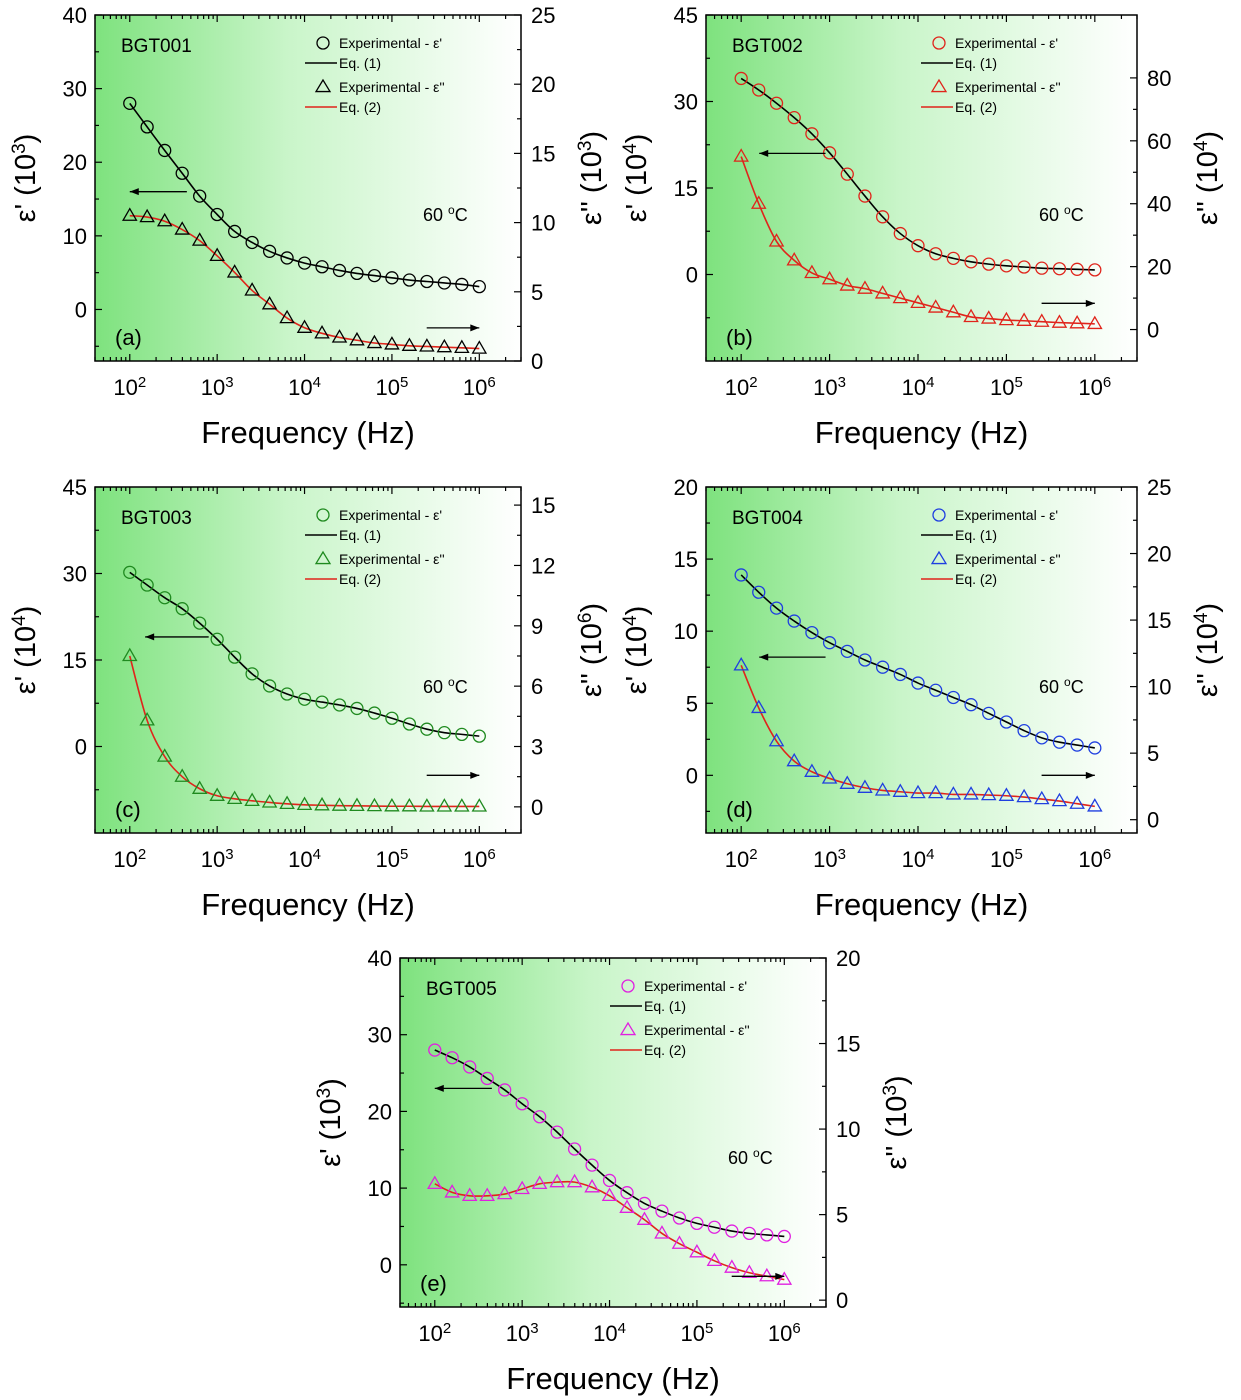  What do you see at coordinates (387, 1125) in the screenshot?
I see `y-axis-left: 0 10 20 30 40` at bounding box center [387, 1125].